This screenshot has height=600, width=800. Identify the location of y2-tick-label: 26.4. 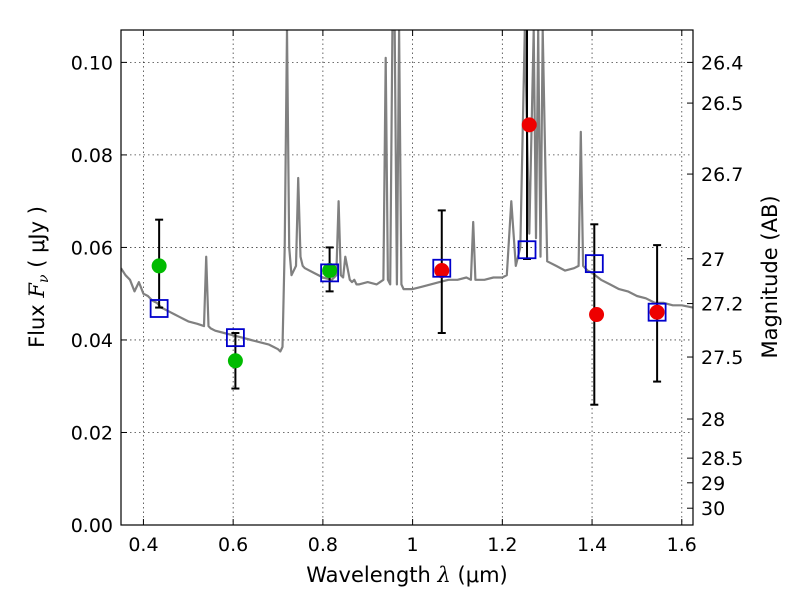
(722, 63).